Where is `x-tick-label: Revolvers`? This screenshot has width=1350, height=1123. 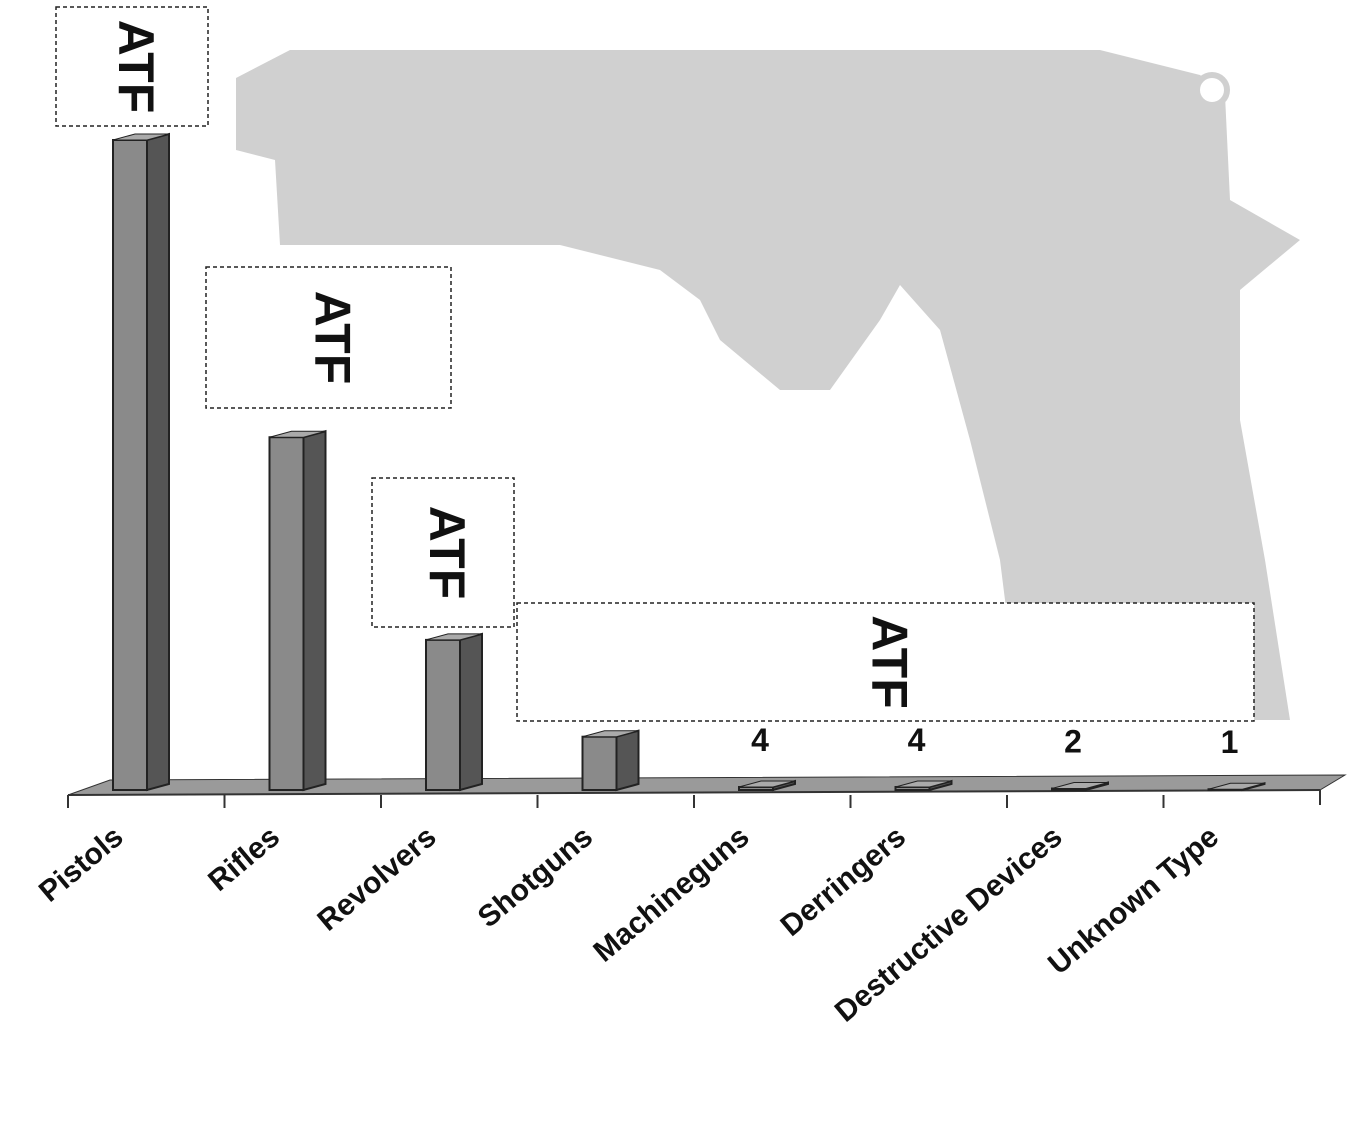 x-tick-label: Revolvers is located at coordinates (376, 878).